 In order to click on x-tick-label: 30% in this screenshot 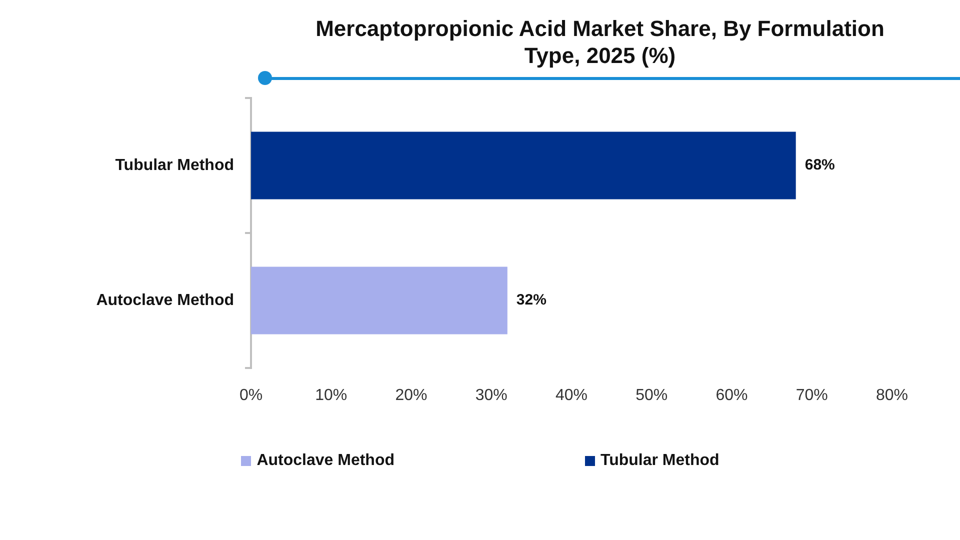, I will do `click(491, 395)`.